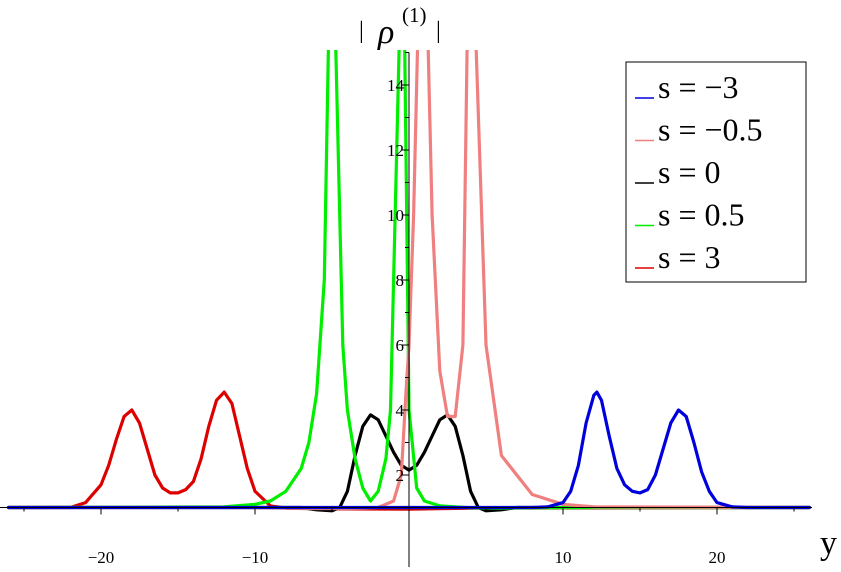 This screenshot has height=572, width=841. I want to click on y-tick-label: 2, so click(400, 475).